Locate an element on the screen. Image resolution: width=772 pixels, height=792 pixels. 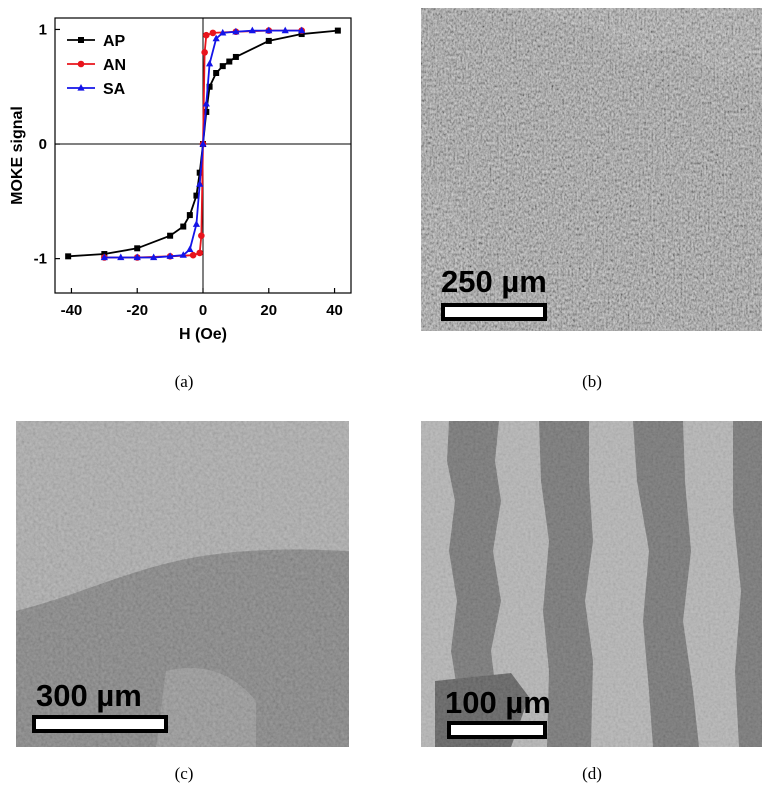
legend-label-sa: SA is located at coordinates (114, 89).